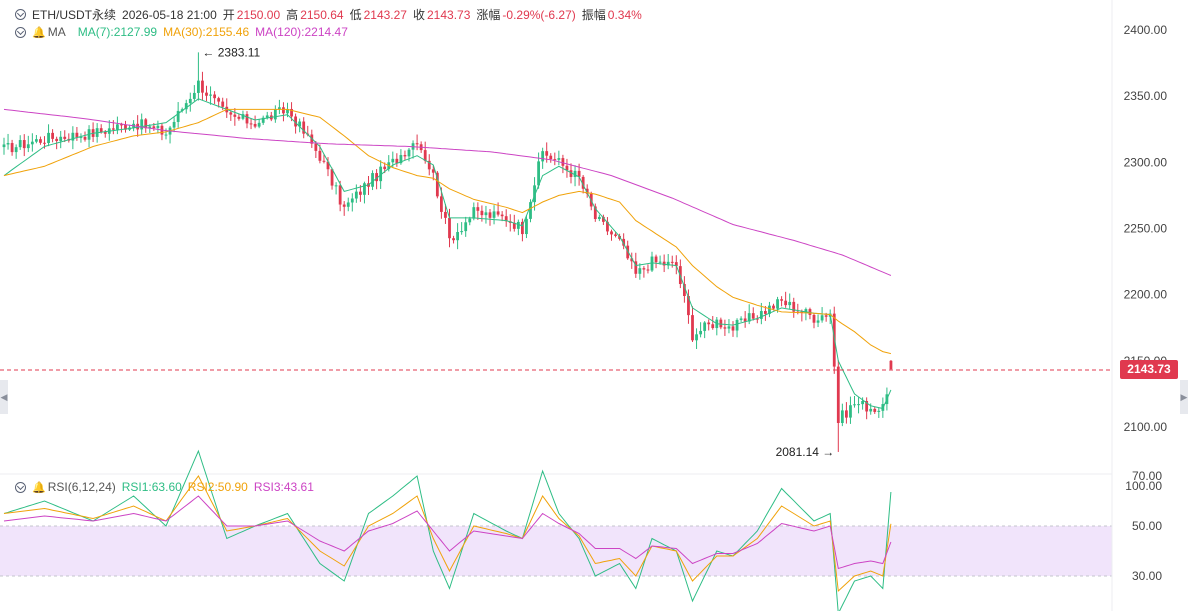  I want to click on open-value: 2150.00, so click(258, 14).